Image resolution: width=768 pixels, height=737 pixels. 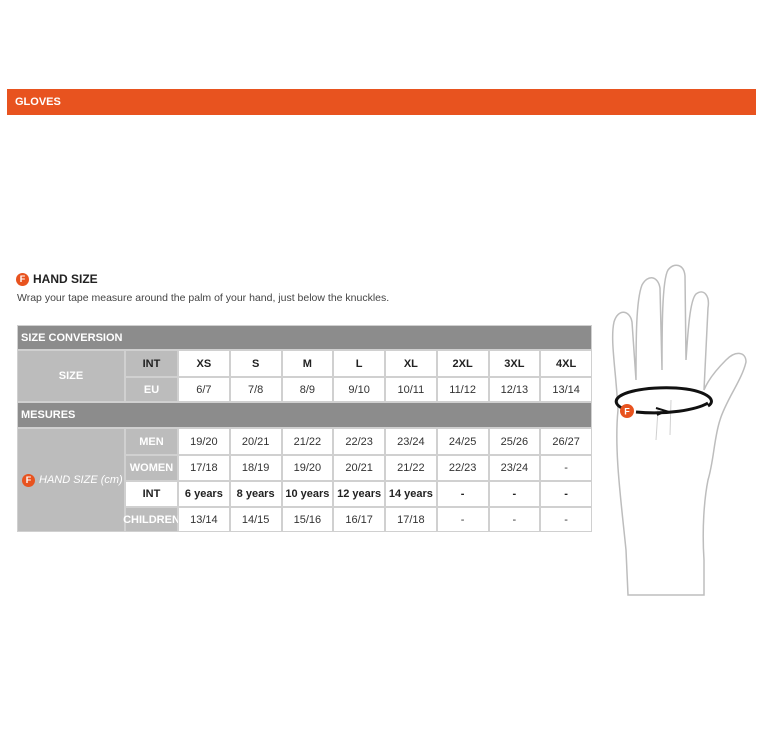 I want to click on row-group-label: F HAND SIZE (cm), so click(x=71, y=480).